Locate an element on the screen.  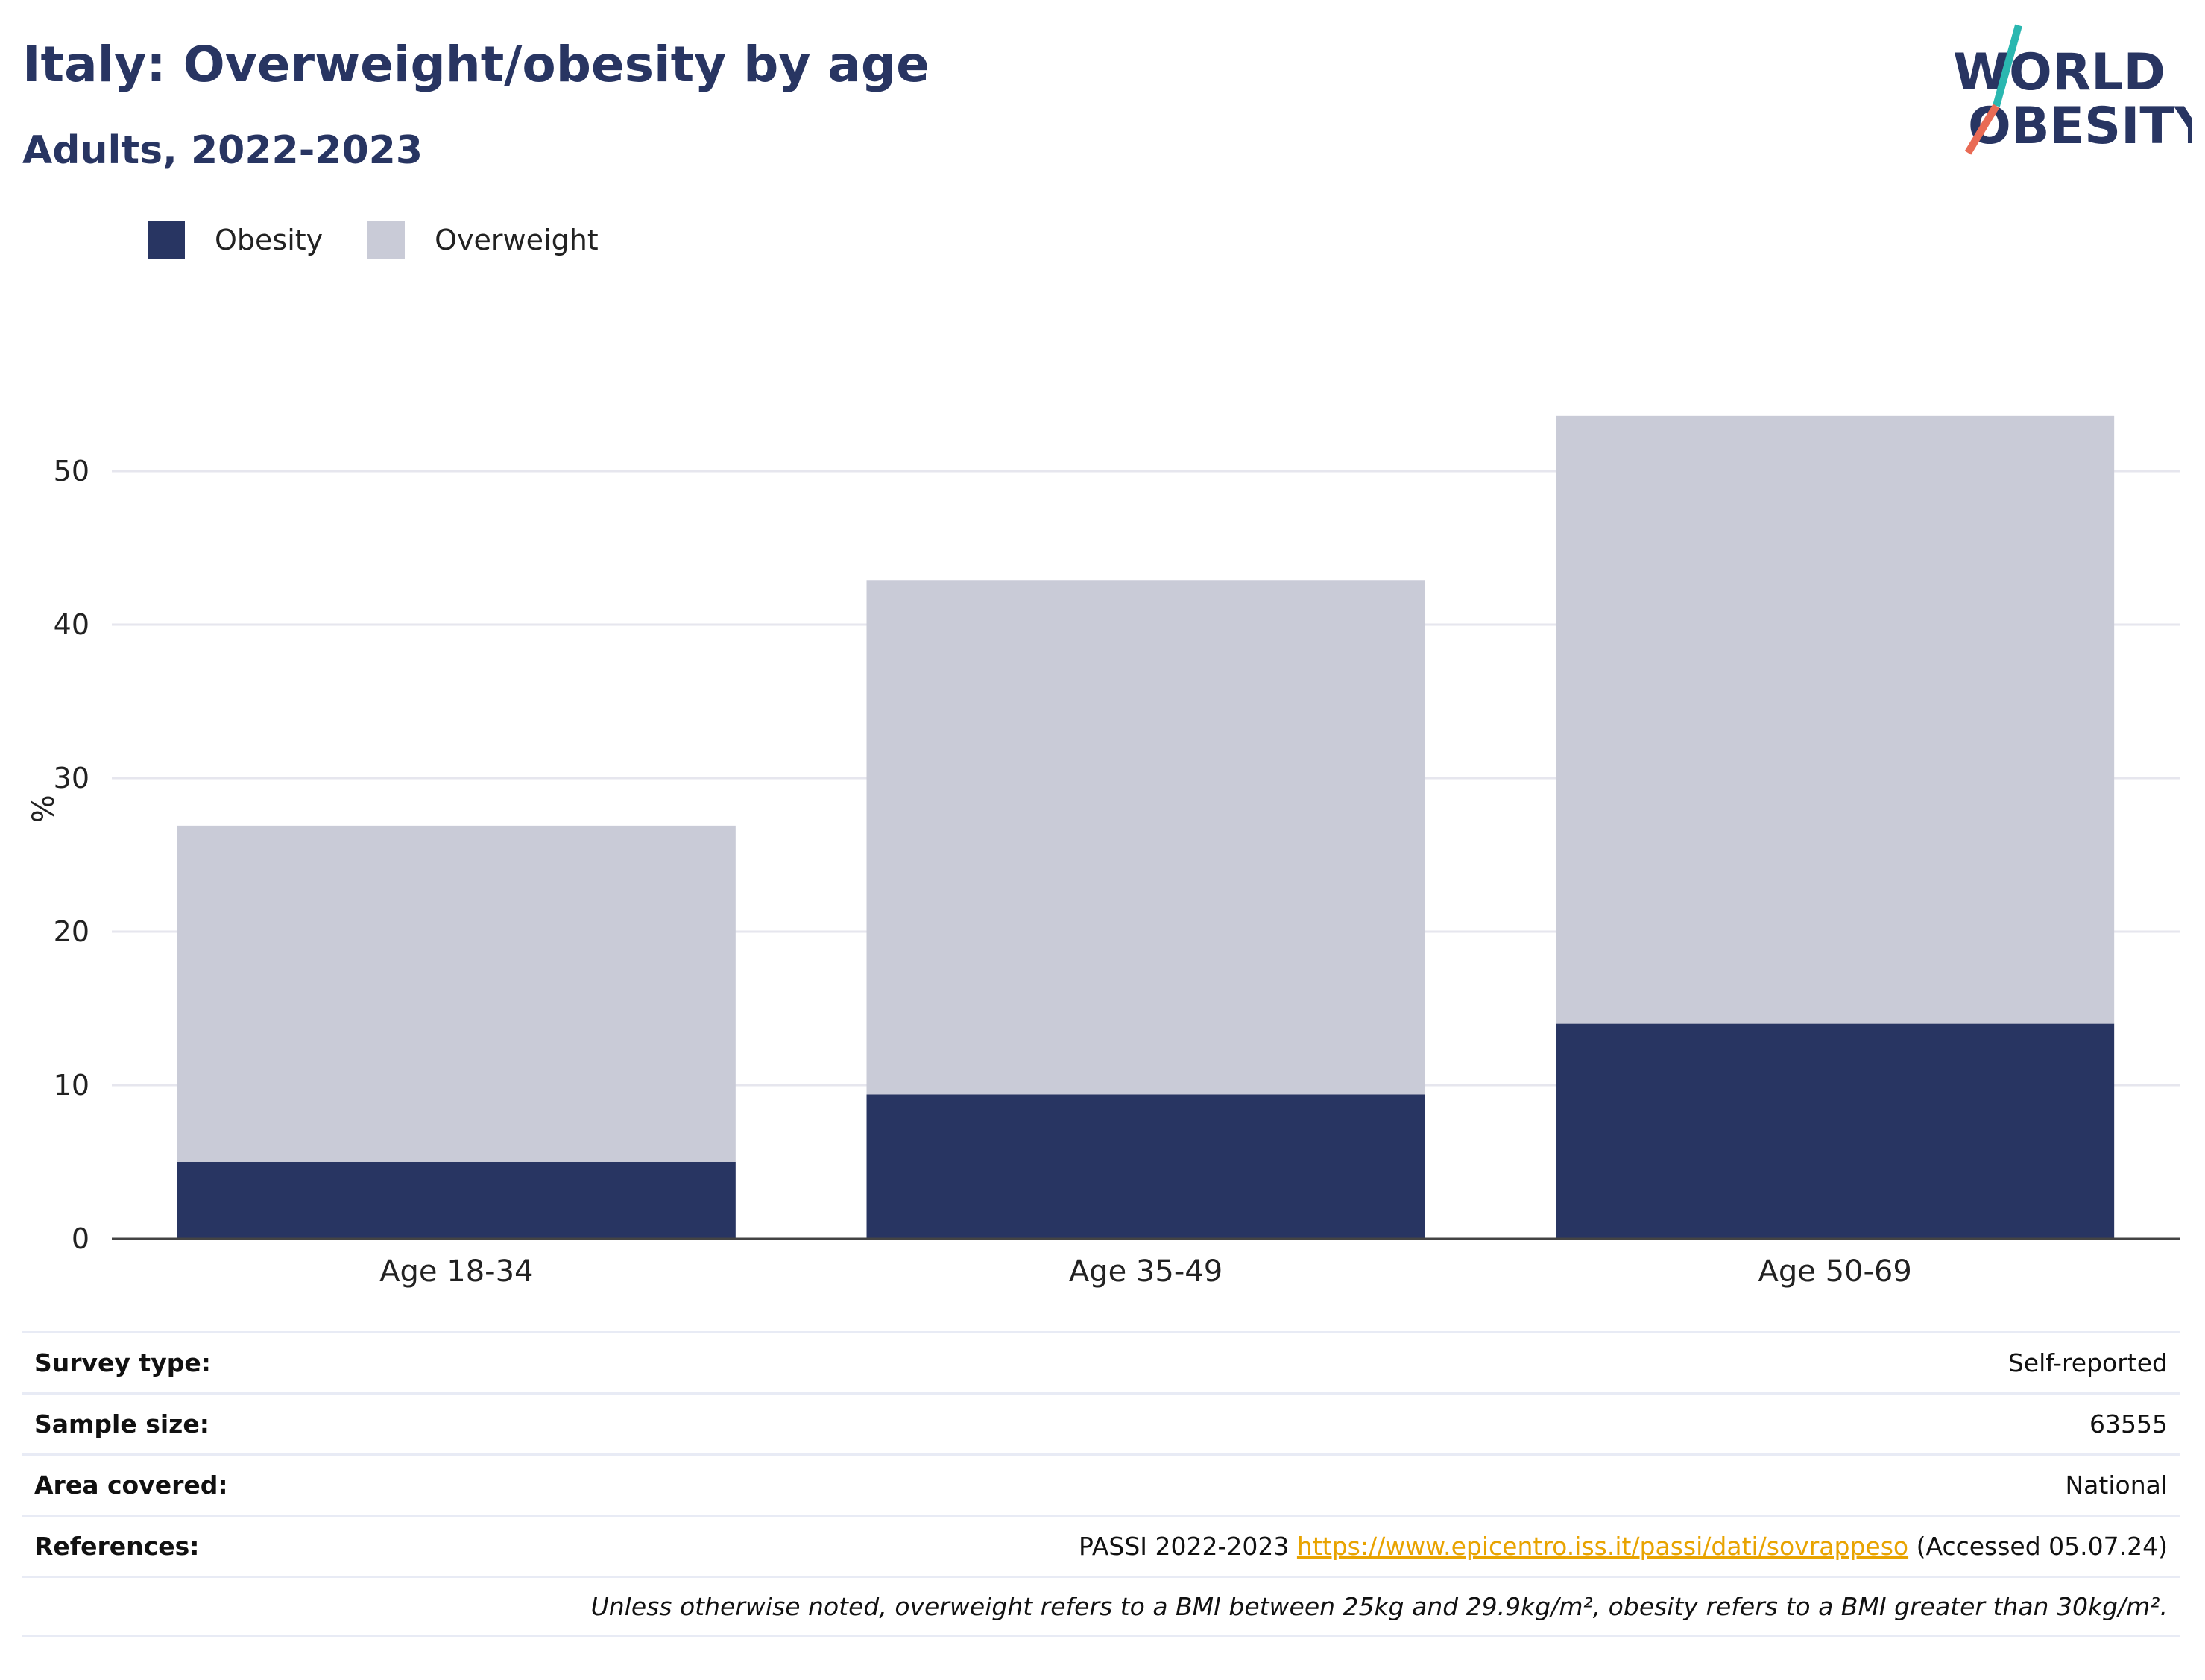
survey-type-value: Self-reported is located at coordinates (2087, 1362).